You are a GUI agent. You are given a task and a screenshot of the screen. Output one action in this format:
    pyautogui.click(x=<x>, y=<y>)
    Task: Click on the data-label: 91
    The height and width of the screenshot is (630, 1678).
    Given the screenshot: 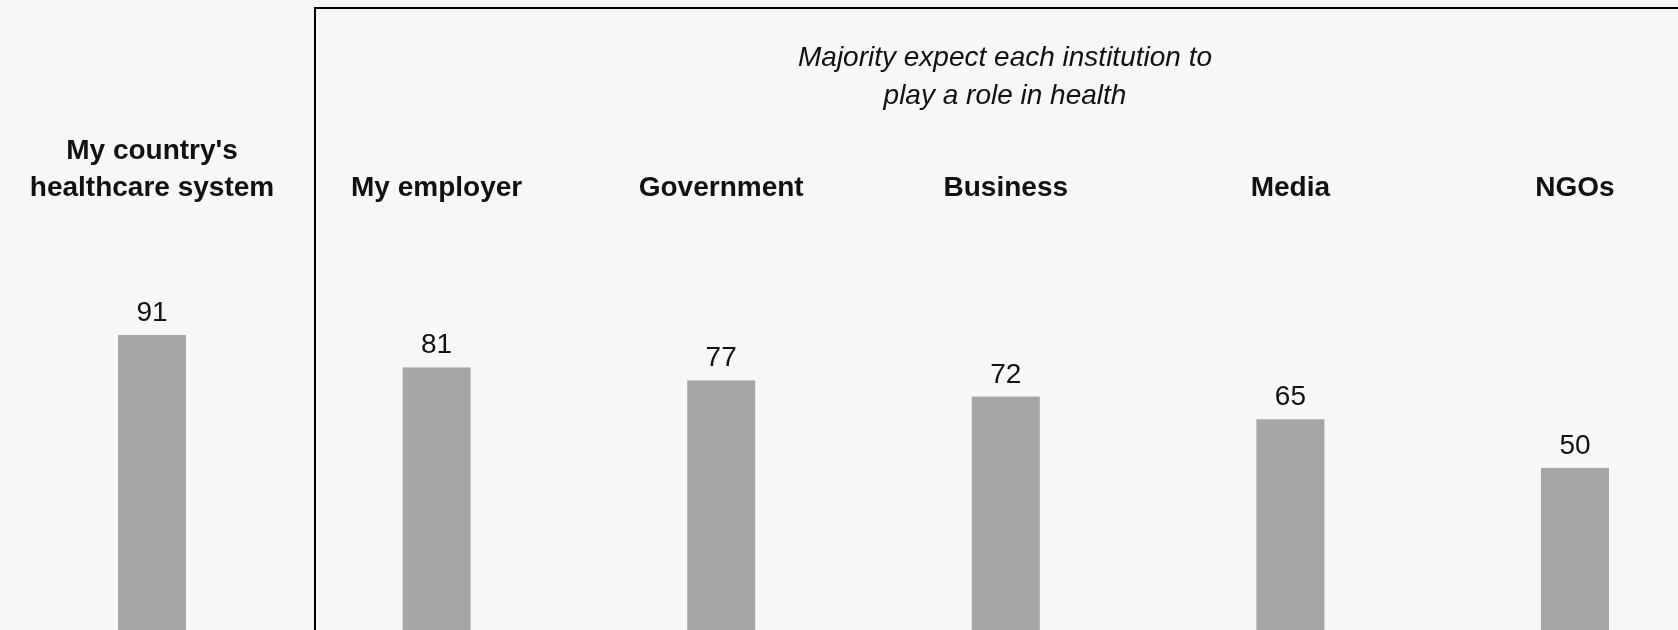 What is the action you would take?
    pyautogui.click(x=152, y=311)
    